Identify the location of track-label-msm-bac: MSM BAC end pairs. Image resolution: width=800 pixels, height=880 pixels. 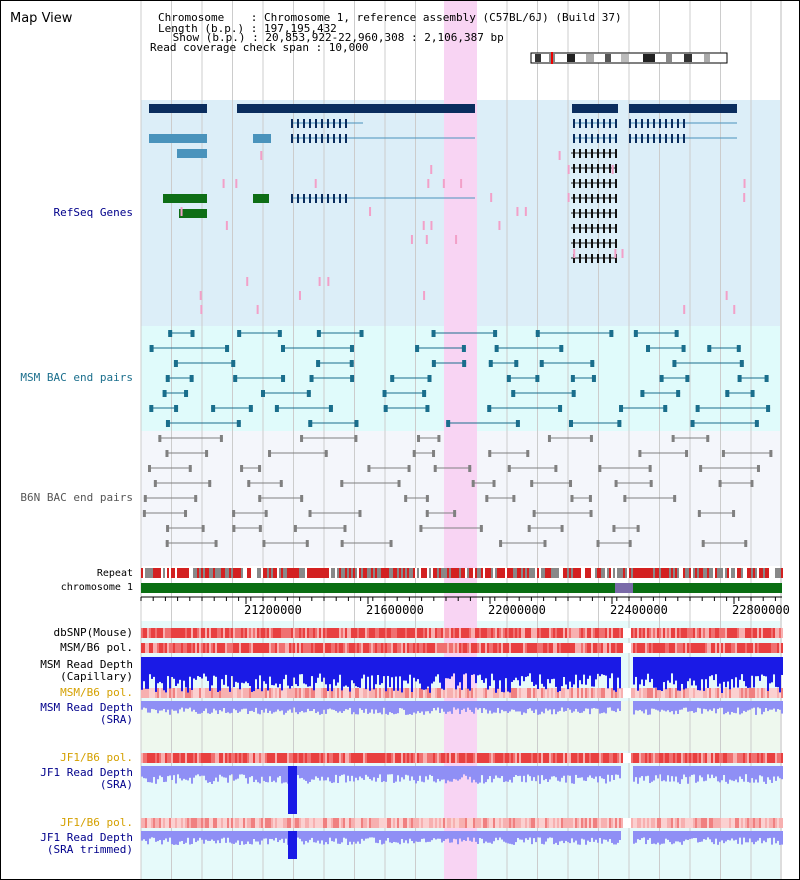
(76, 377).